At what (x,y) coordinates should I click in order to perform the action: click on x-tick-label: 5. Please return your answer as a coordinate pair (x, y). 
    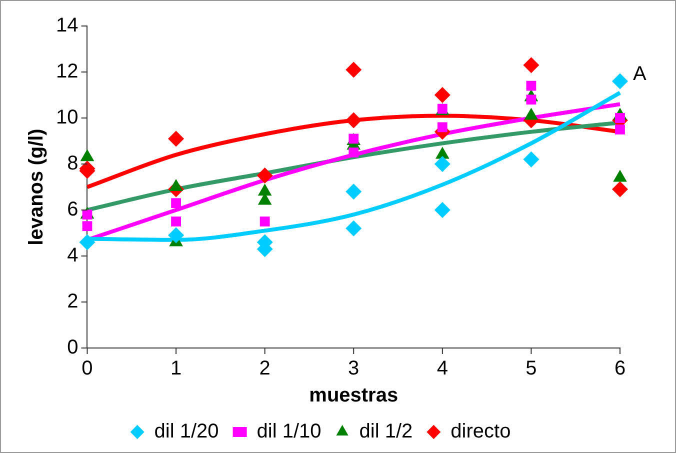
    Looking at the image, I should click on (531, 369).